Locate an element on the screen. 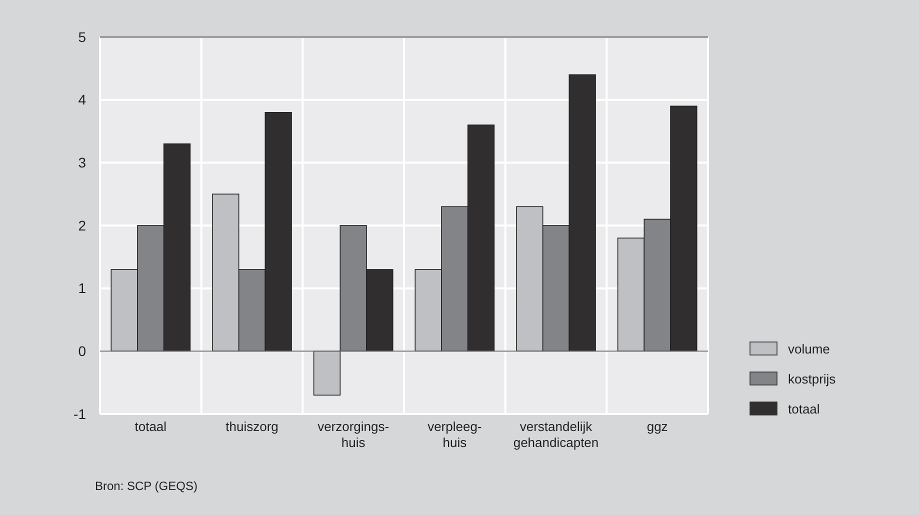  x-tick-label: thuiszorg is located at coordinates (252, 426).